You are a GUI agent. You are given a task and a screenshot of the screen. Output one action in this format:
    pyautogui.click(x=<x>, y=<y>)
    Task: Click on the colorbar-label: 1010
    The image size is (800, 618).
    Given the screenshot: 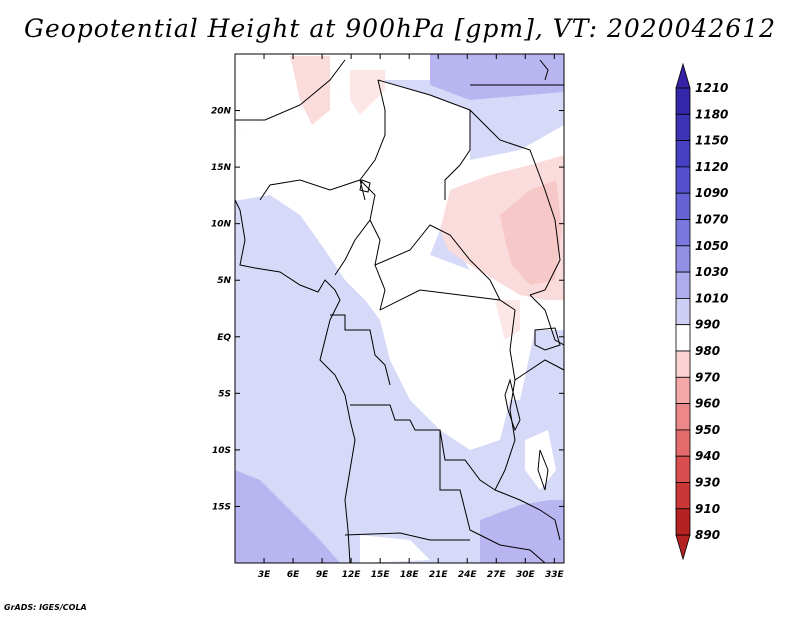 What is the action you would take?
    pyautogui.click(x=711, y=298)
    